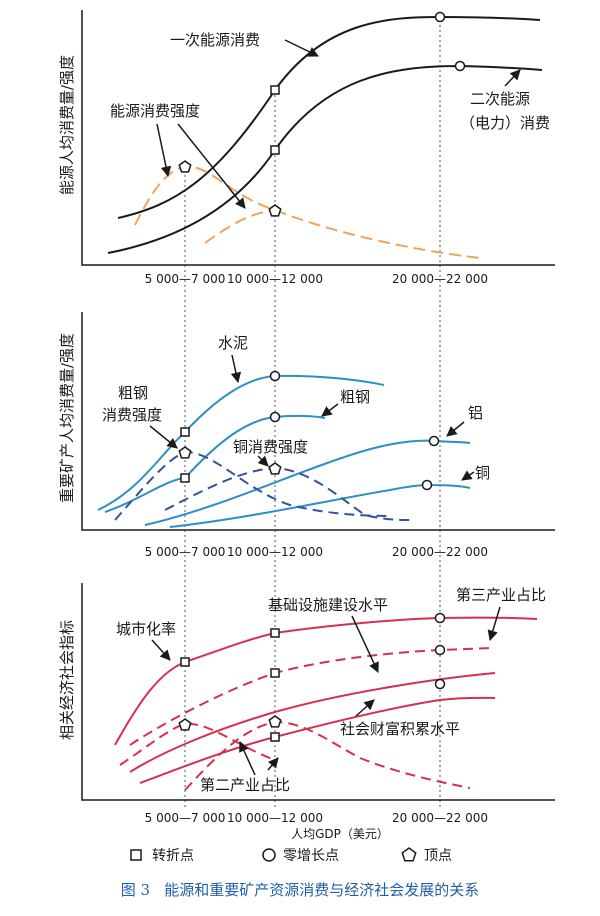 The height and width of the screenshot is (916, 600). I want to click on series-aluminum-line, so click(307, 482).